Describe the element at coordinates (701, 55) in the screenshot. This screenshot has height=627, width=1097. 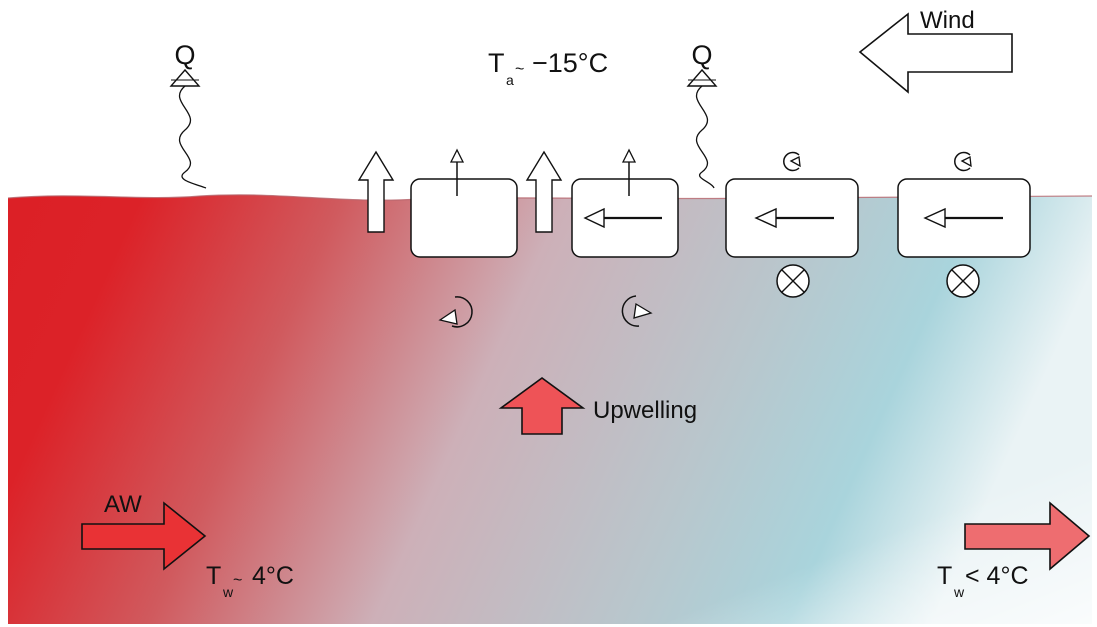
I see `q-right-label: Q` at that location.